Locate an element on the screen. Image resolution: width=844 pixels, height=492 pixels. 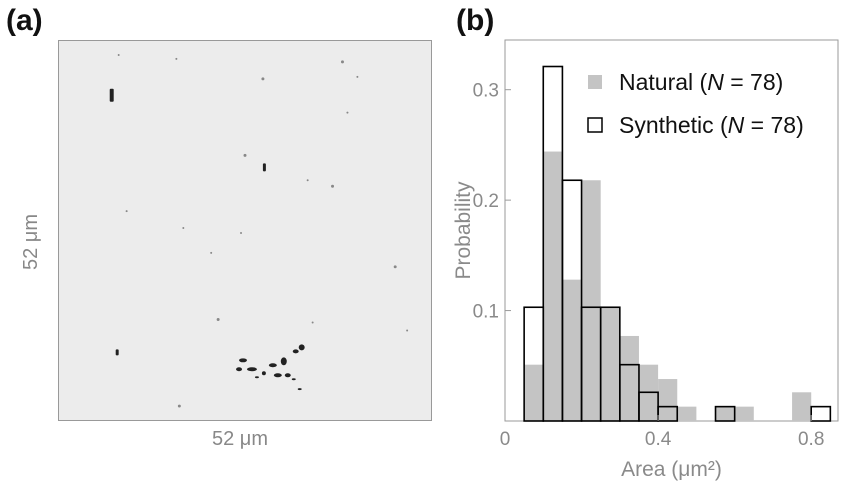
panel-label-a: (a) is located at coordinates (24, 20).